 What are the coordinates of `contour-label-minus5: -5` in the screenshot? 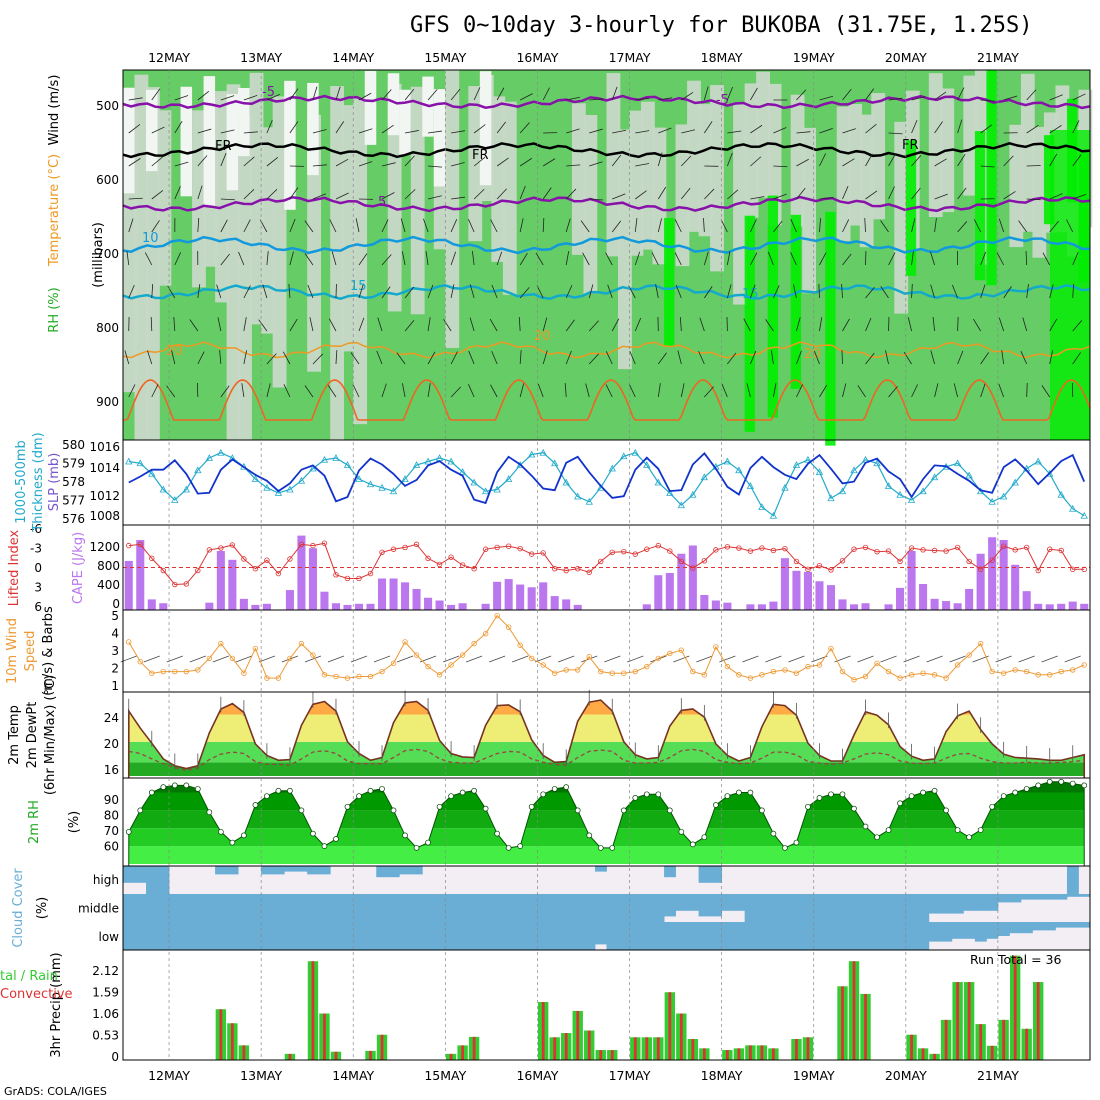 It's located at (268, 92).